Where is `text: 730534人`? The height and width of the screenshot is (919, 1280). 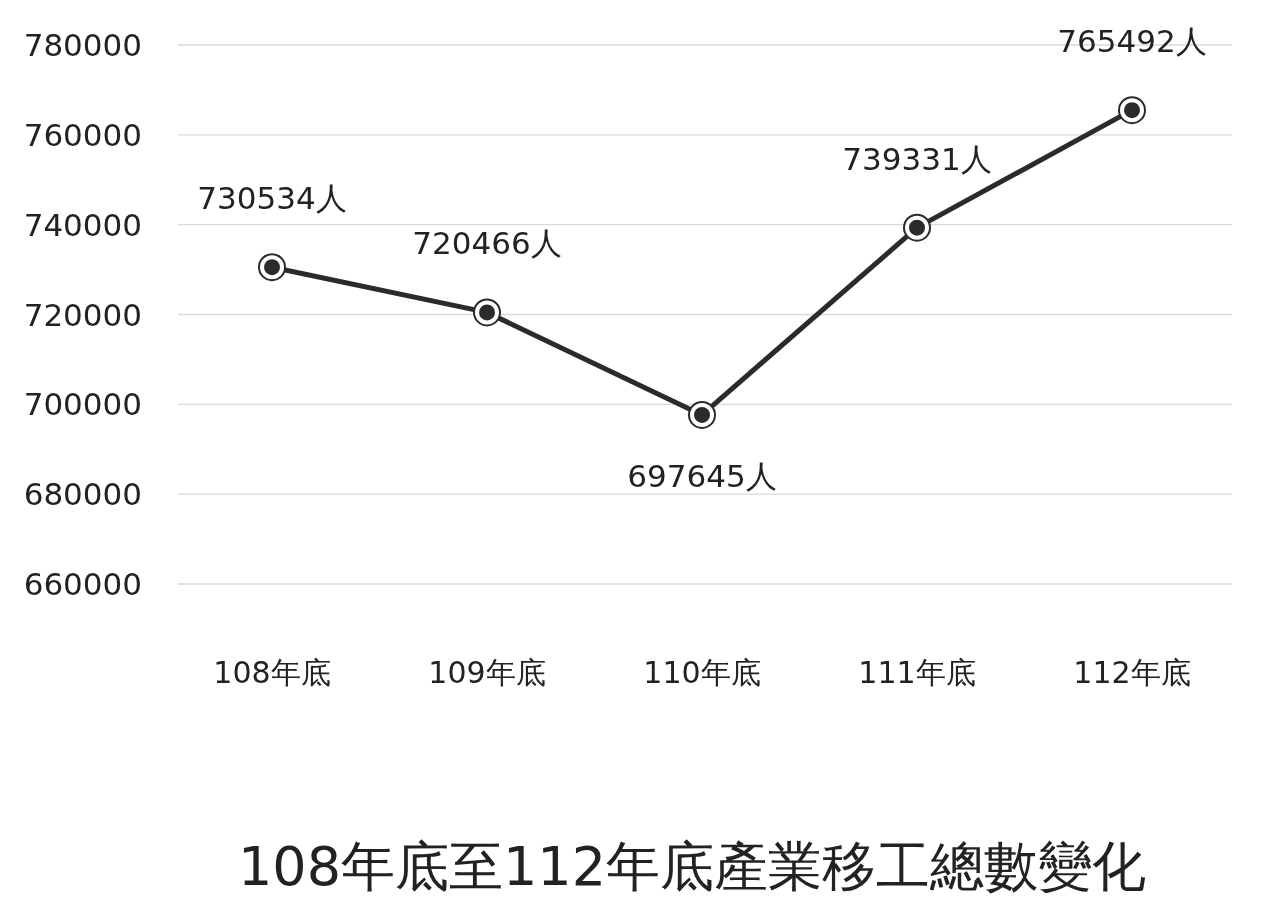
text: 730534人 is located at coordinates (272, 198).